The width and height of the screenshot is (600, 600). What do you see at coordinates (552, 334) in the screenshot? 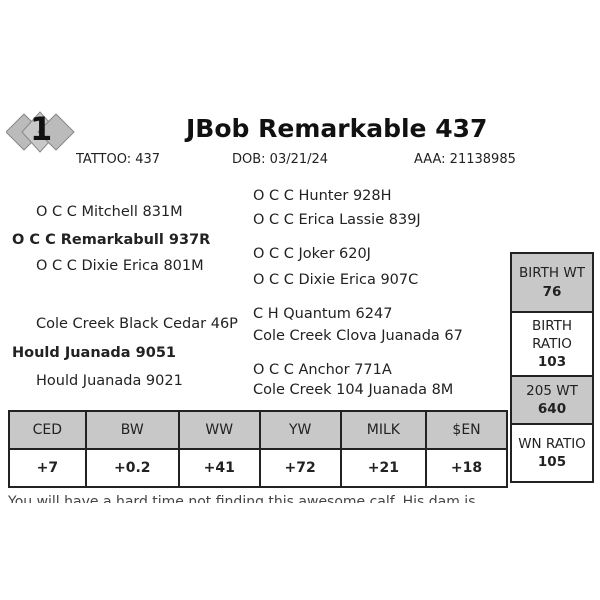
I see `perf-label: BIRTH RATIO` at bounding box center [552, 334].